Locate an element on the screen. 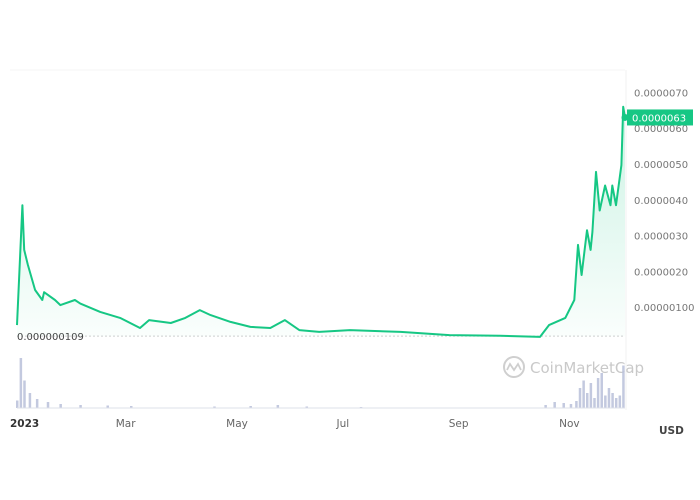 This screenshot has height=500, width=700. x-tick-label: Sep is located at coordinates (459, 424).